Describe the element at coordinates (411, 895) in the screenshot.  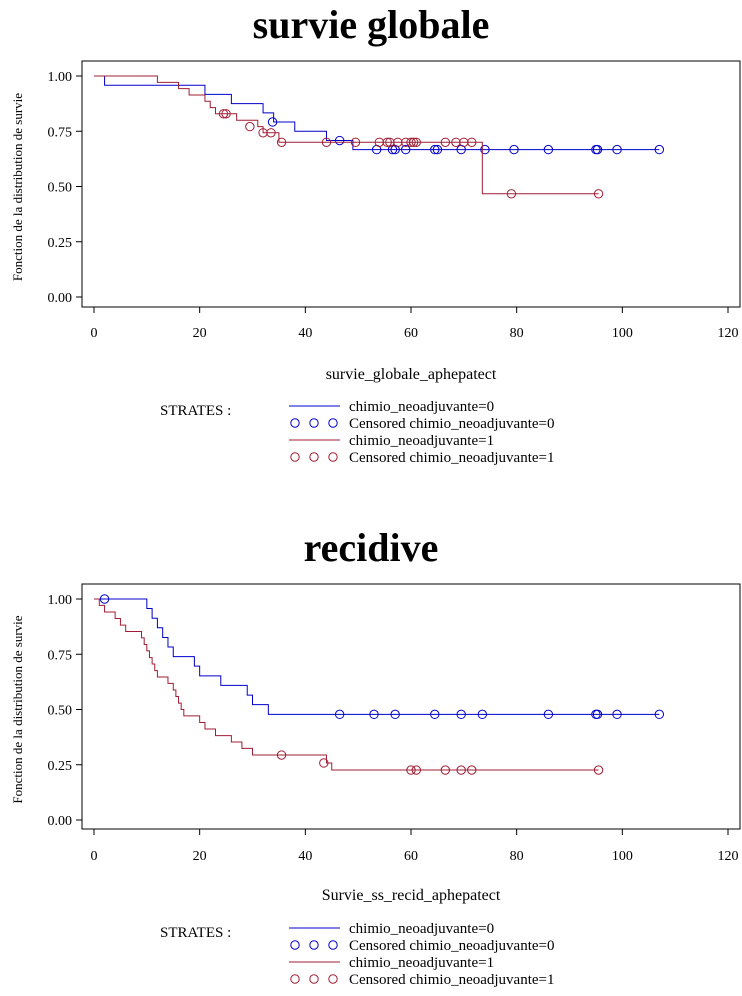
I see `x-axis-label: Survie_ss_recid_aphepatect` at that location.